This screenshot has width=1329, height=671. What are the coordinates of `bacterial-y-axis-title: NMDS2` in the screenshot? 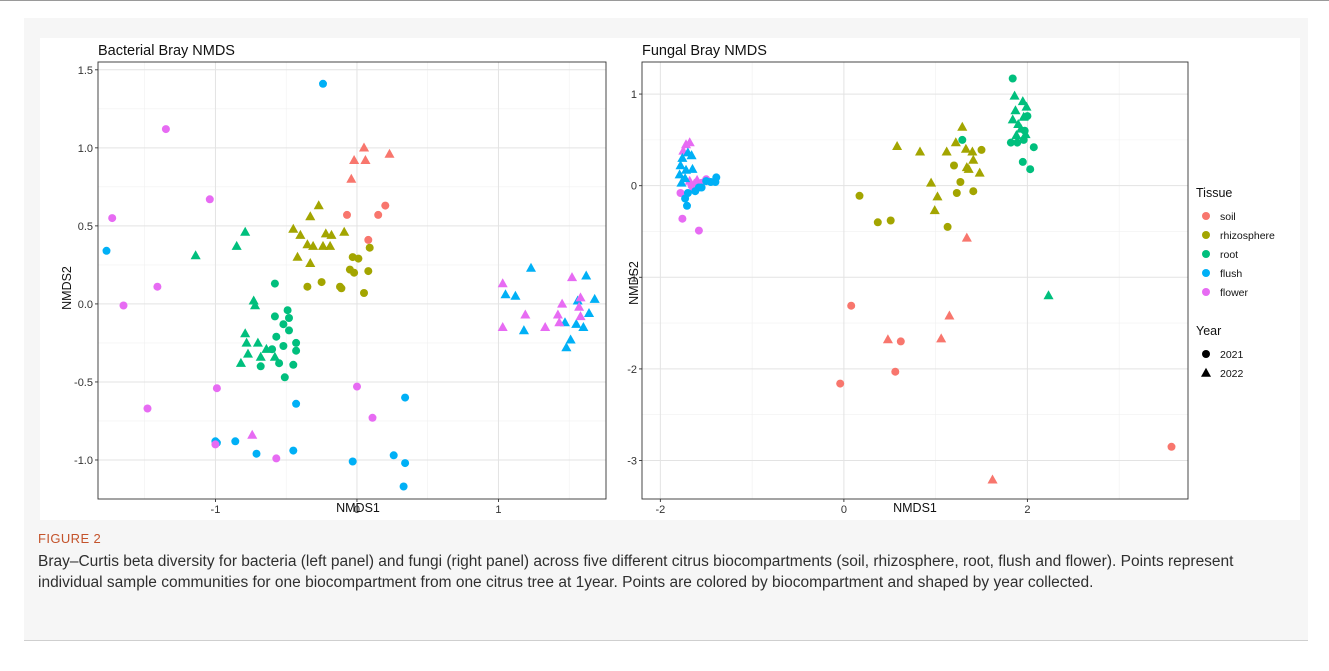 It's located at (67, 288).